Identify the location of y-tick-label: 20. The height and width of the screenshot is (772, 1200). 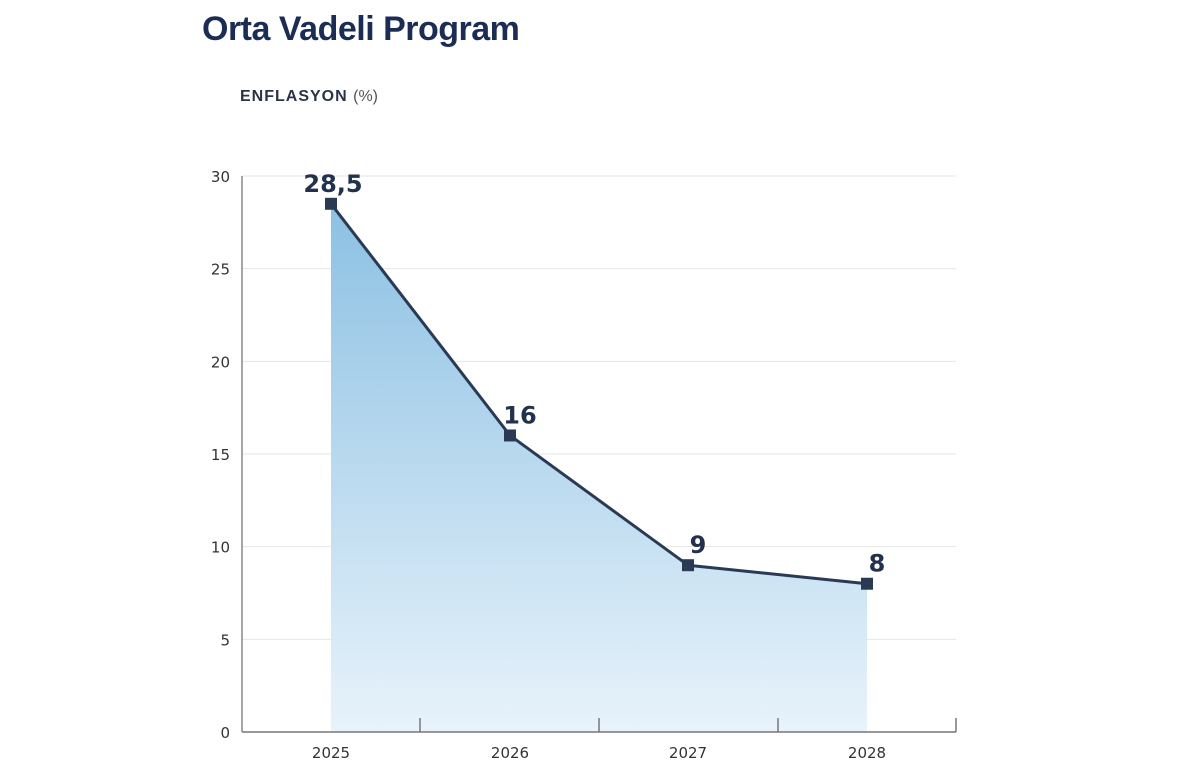
(220, 362).